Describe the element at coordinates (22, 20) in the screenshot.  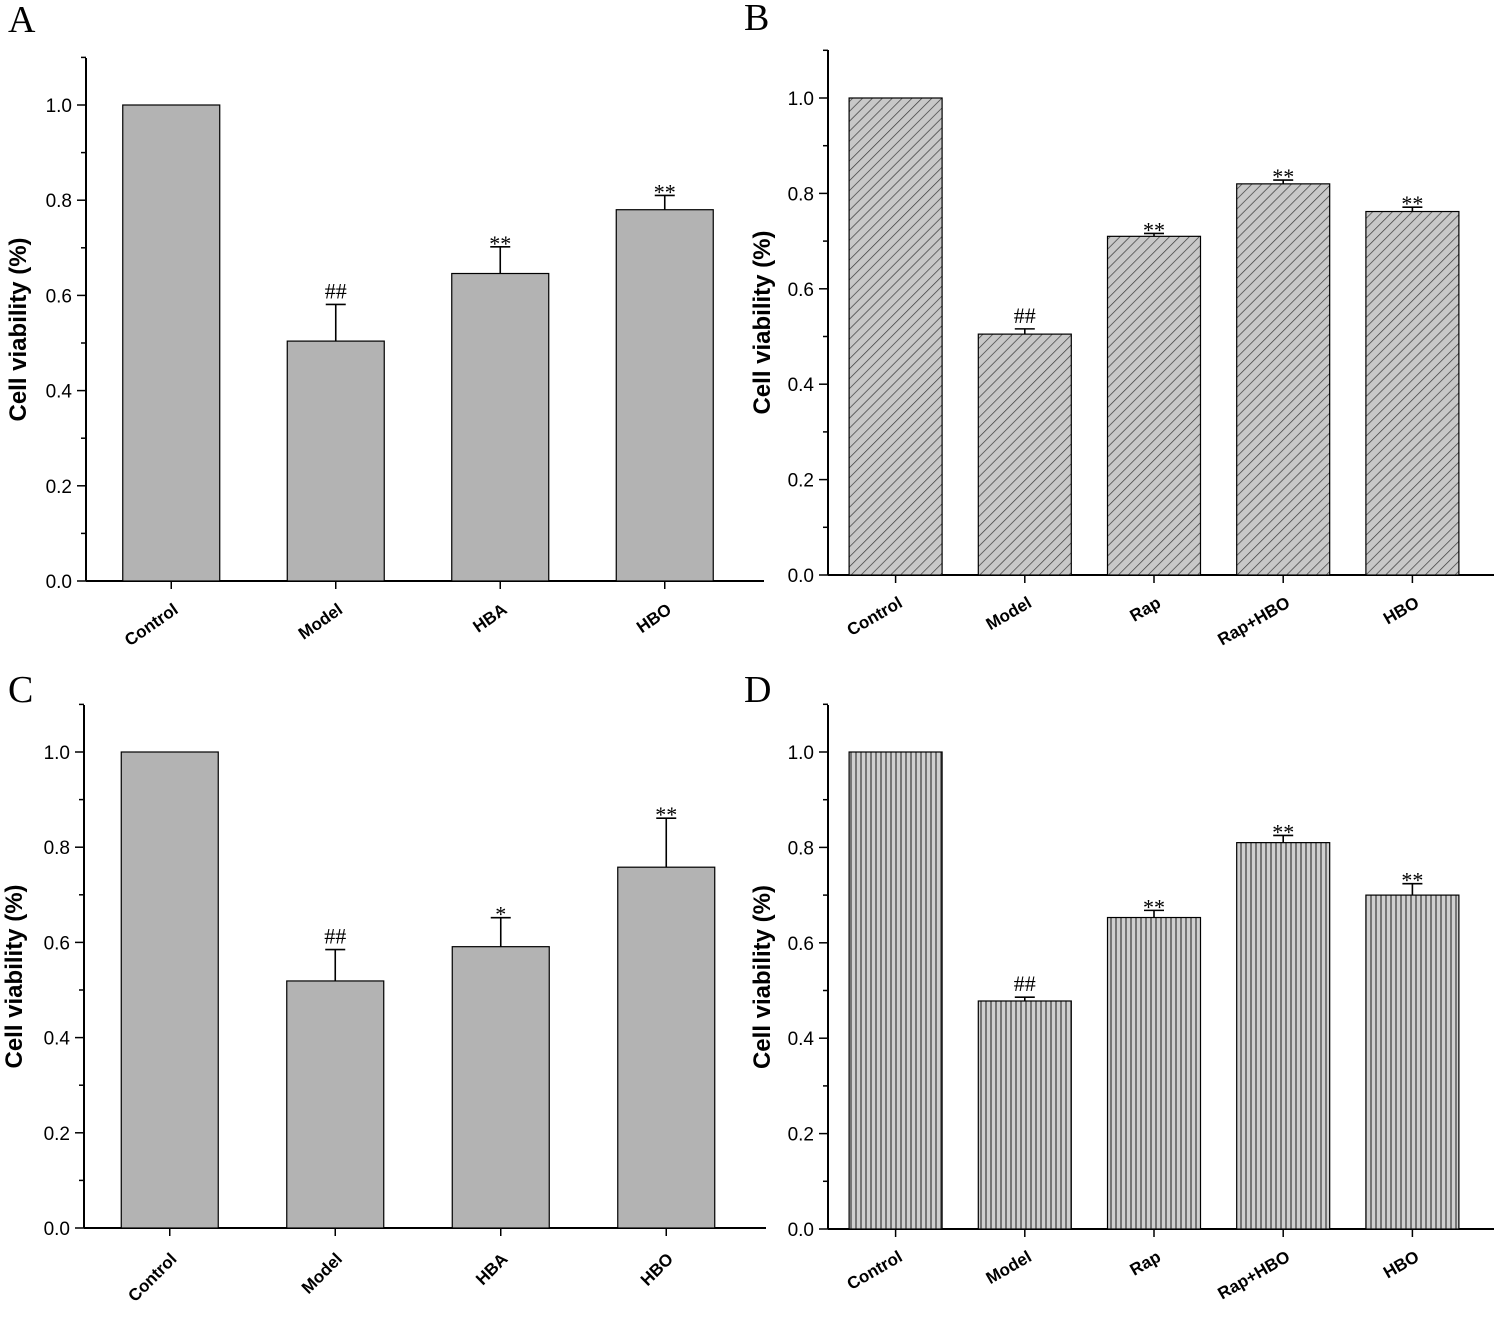
I see `panel-letter: A` at that location.